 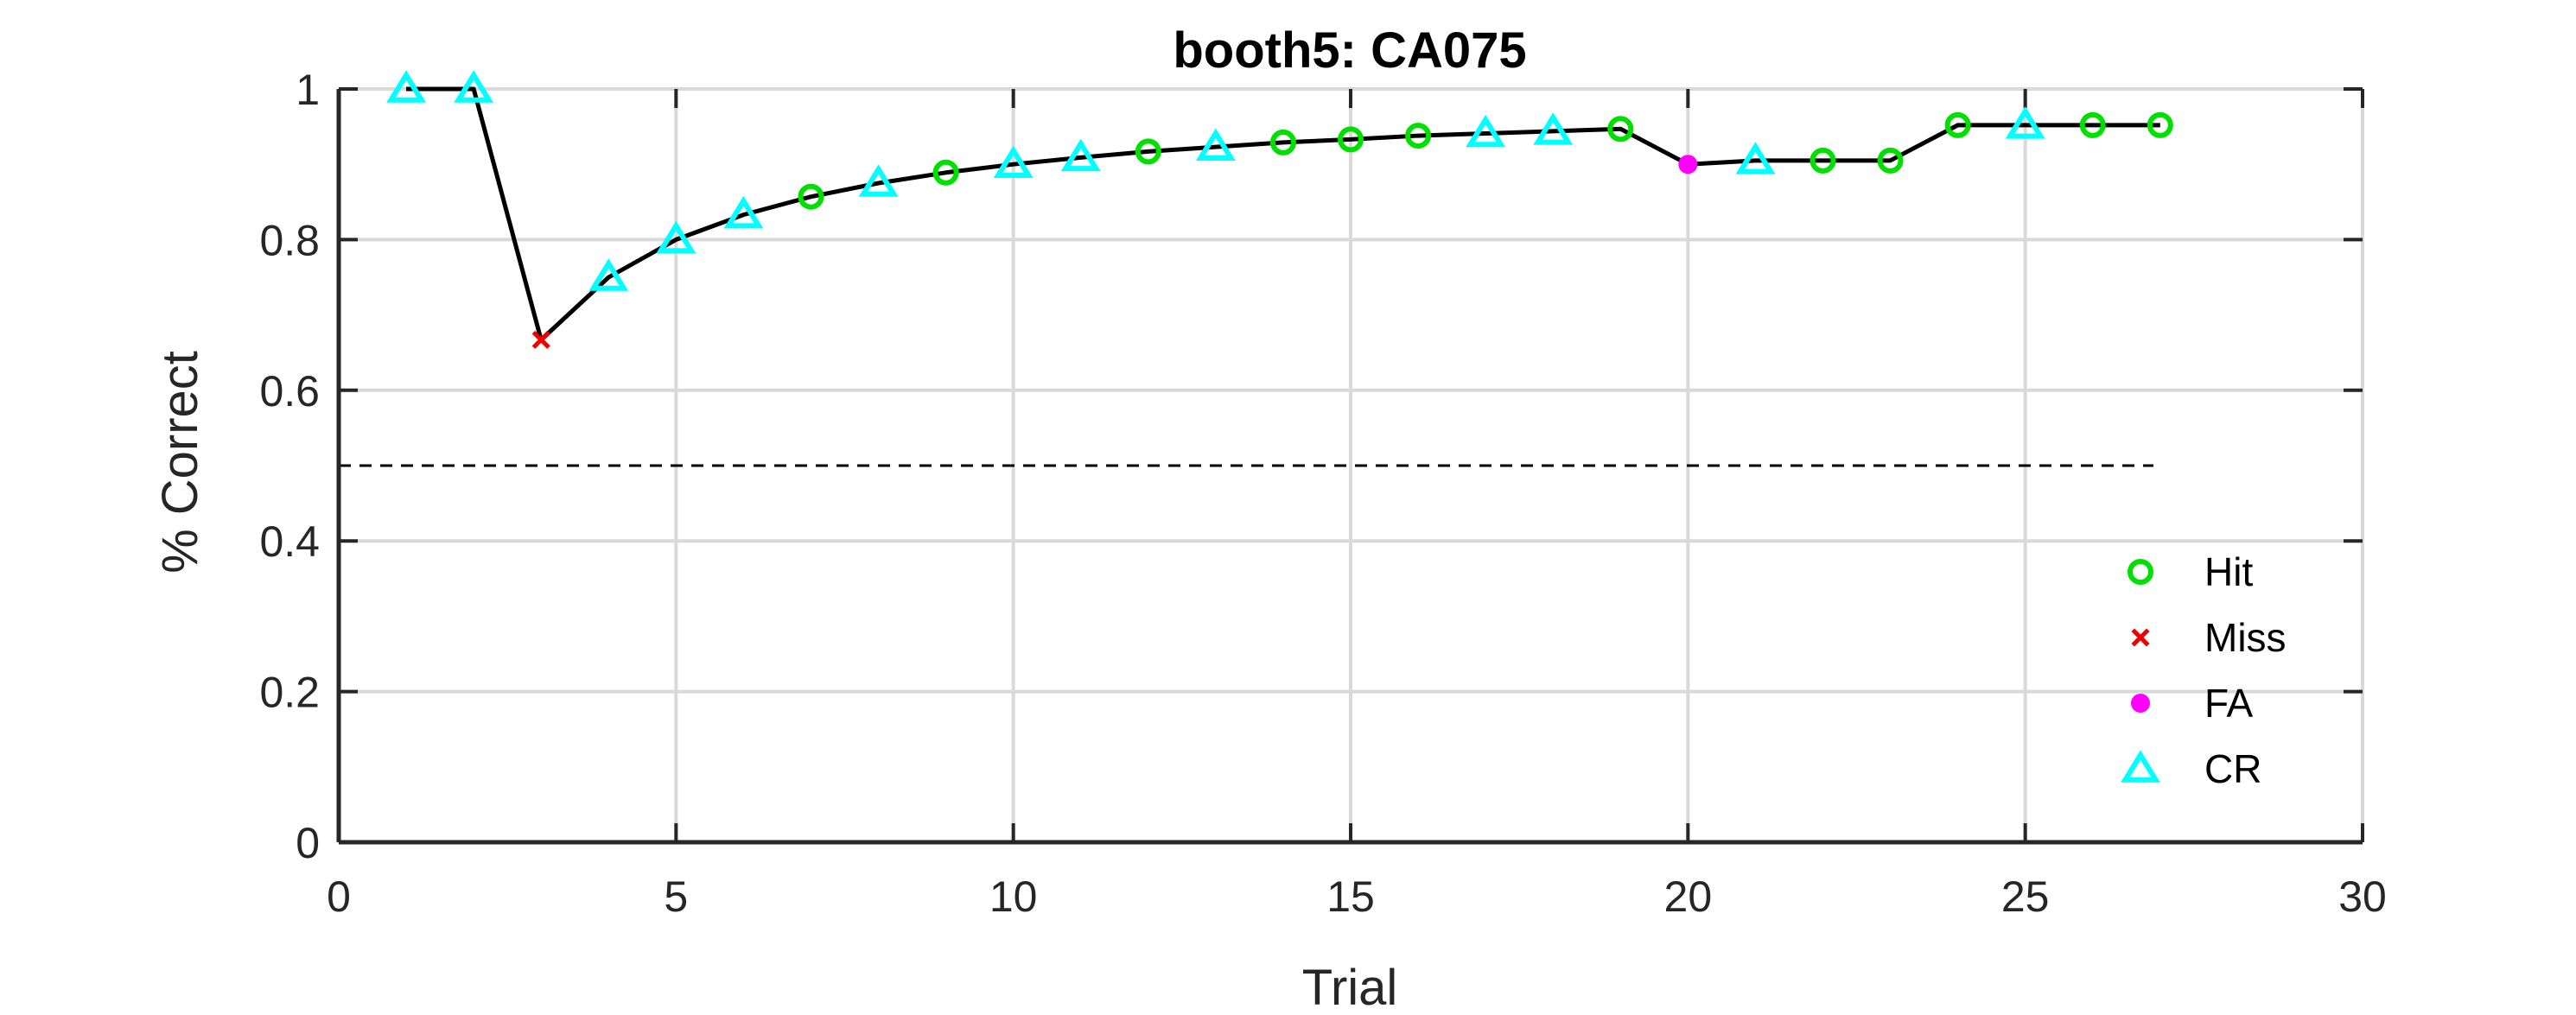 What do you see at coordinates (2025, 896) in the screenshot?
I see `x-tick-label: 25` at bounding box center [2025, 896].